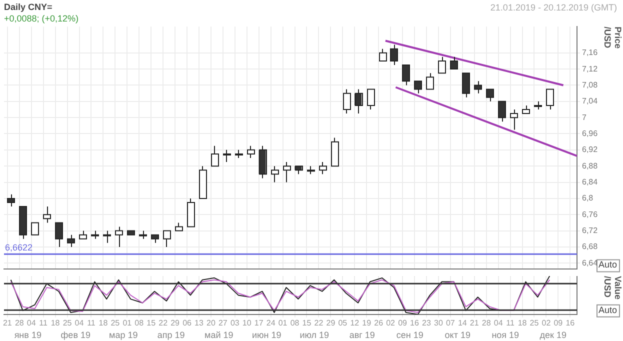 The width and height of the screenshot is (623, 341). I want to click on text: июл 19, so click(315, 335).